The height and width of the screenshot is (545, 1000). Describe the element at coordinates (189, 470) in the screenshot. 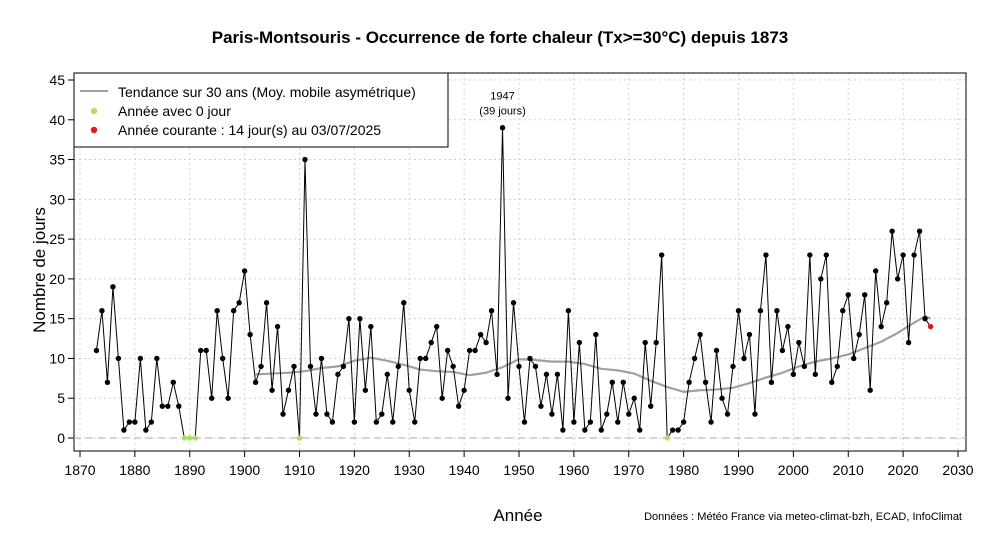

I see `x-tick-label: 1890` at that location.